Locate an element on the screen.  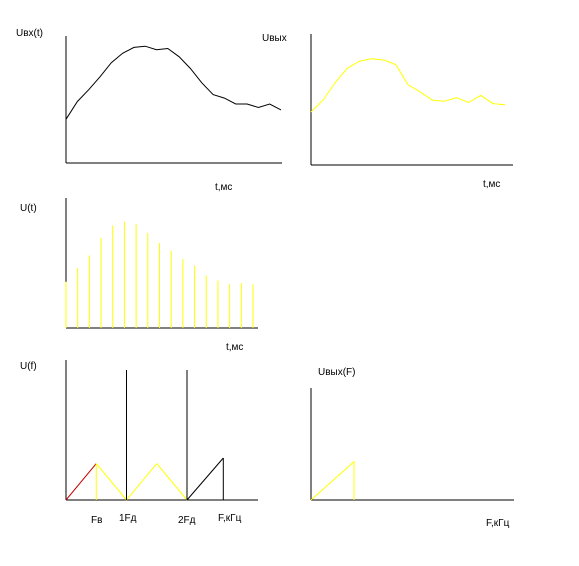
output-y-label: Uвых is located at coordinates (274, 38).